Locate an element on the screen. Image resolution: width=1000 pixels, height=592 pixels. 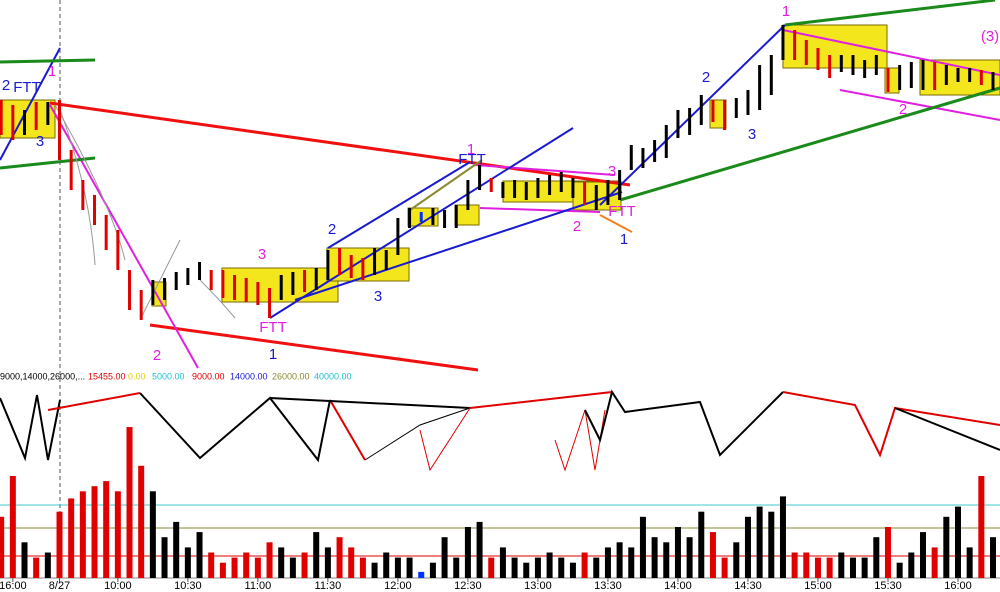
x-tick-label: 12:00 is located at coordinates (398, 586).